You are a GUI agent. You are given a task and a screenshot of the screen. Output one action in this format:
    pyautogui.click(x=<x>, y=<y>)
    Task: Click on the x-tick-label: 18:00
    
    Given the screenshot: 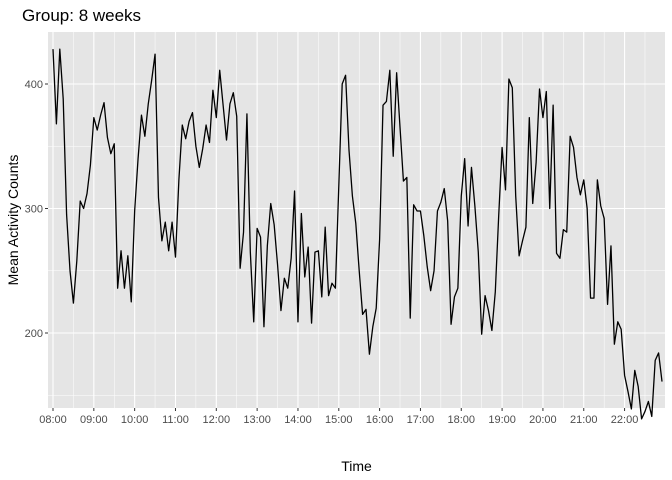 What is the action you would take?
    pyautogui.click(x=462, y=420)
    